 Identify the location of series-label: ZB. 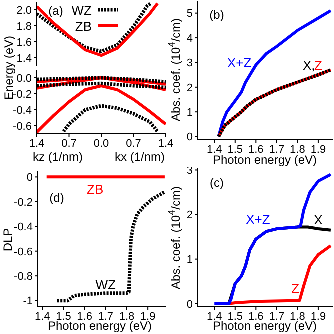
(95, 190).